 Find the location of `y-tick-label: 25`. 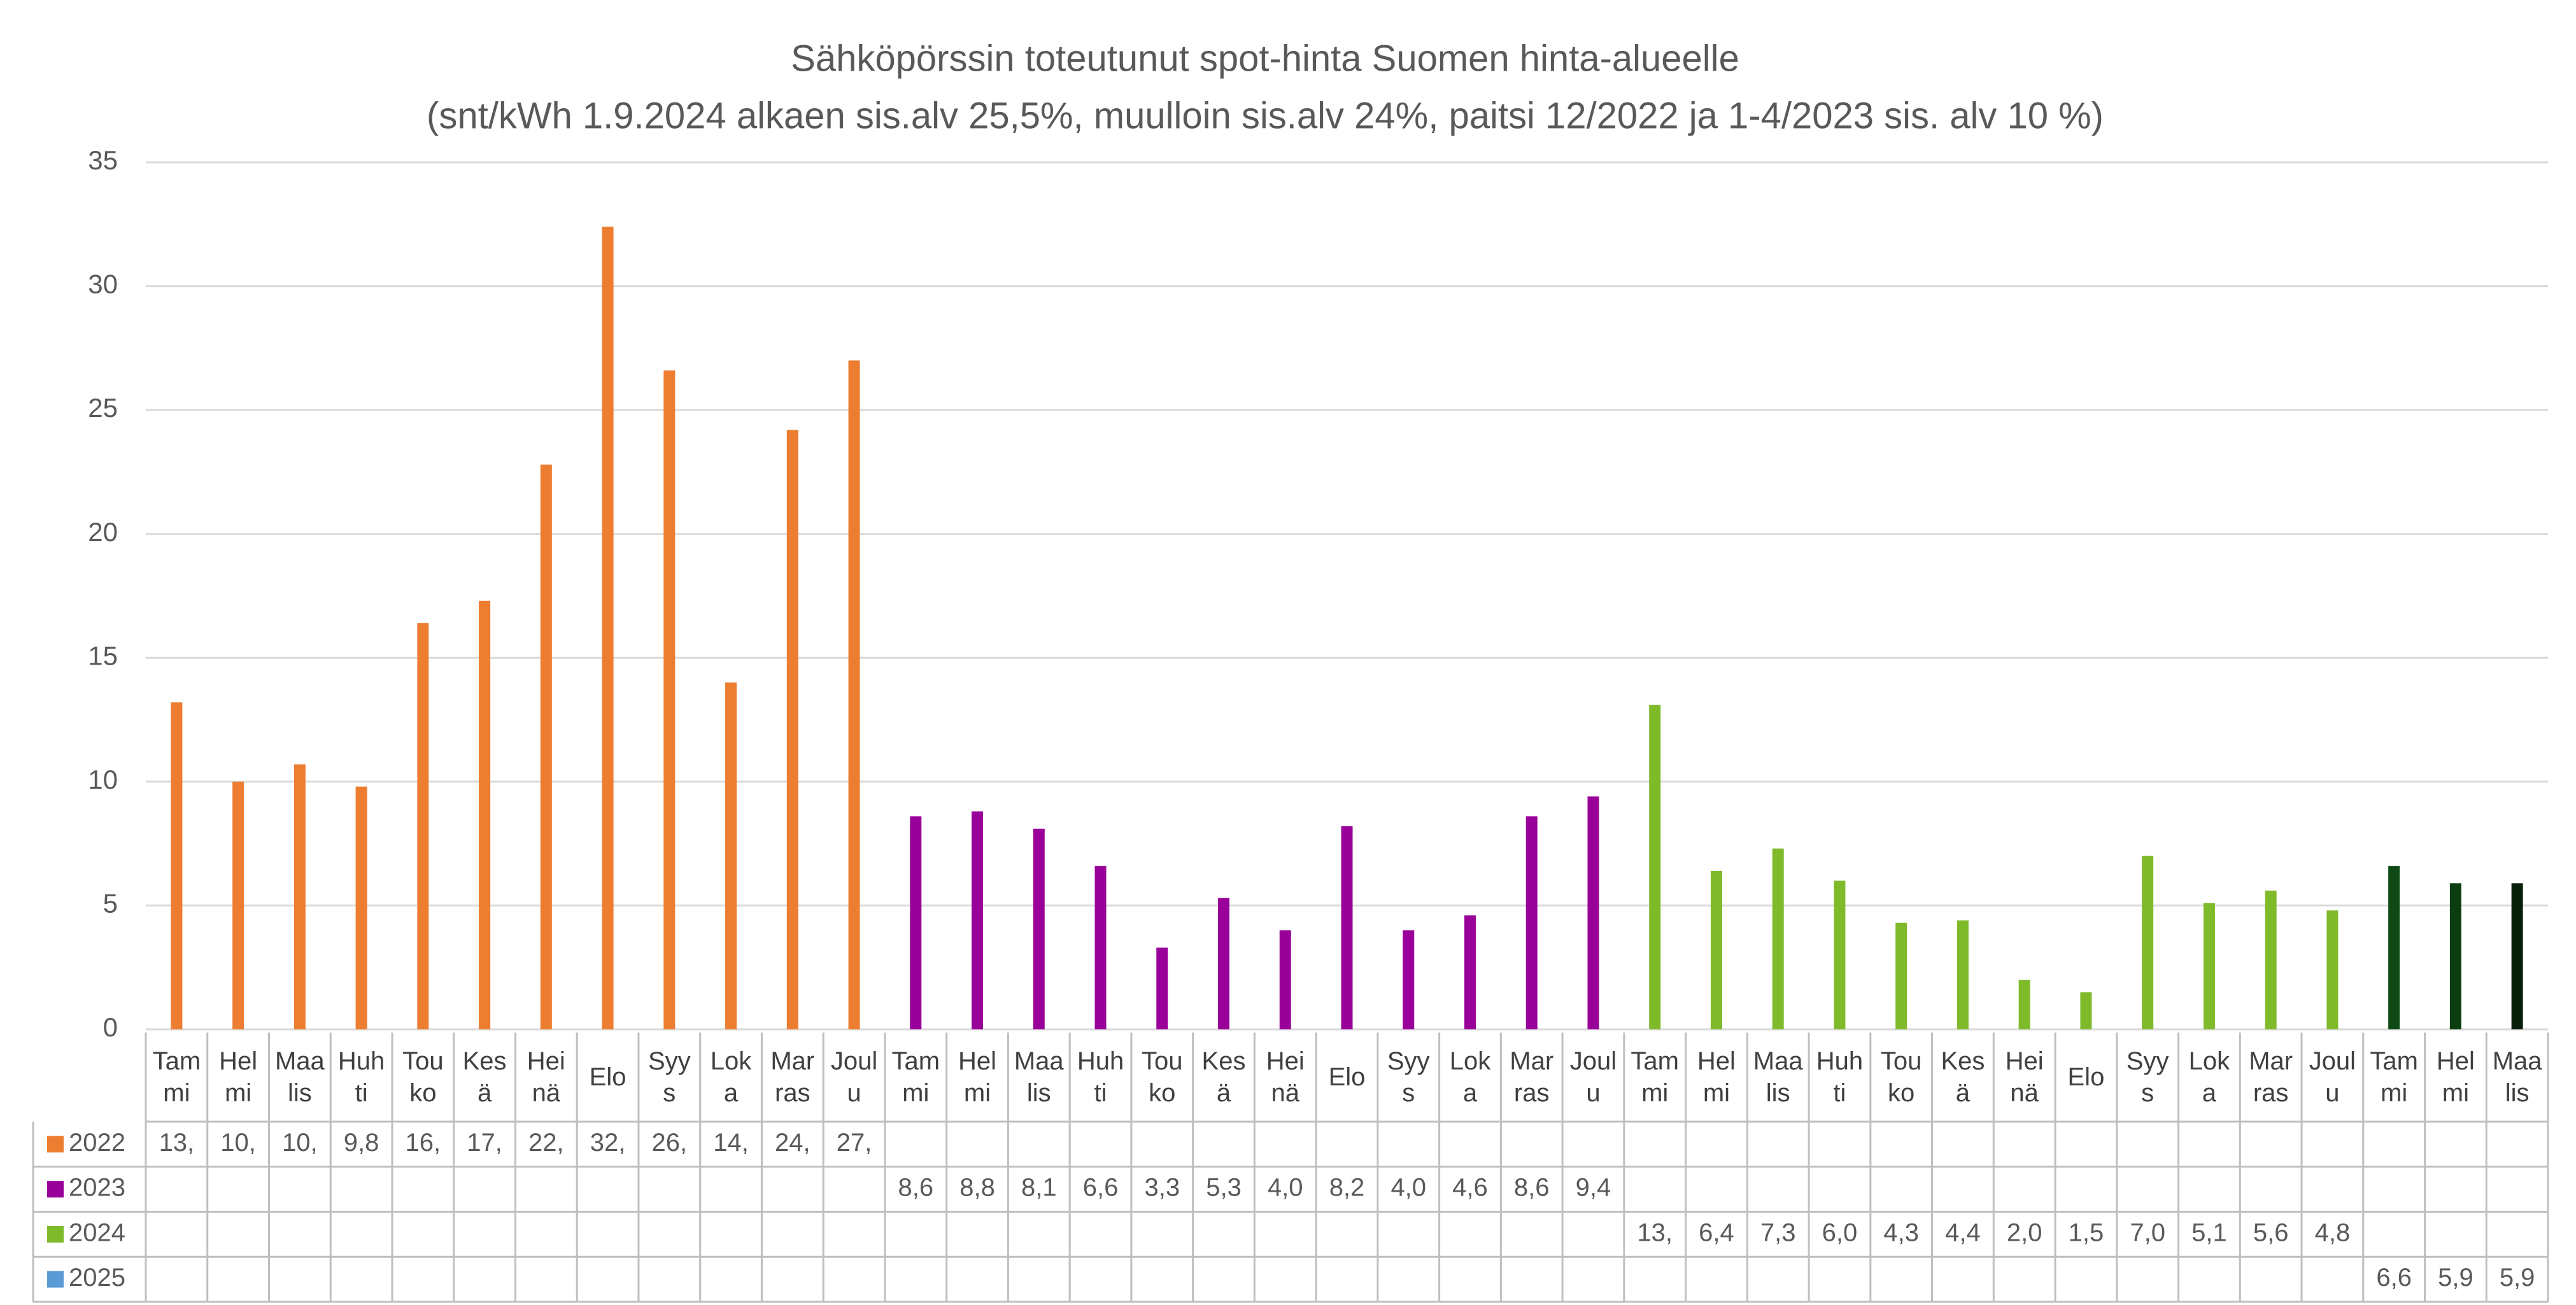

y-tick-label: 25 is located at coordinates (103, 408).